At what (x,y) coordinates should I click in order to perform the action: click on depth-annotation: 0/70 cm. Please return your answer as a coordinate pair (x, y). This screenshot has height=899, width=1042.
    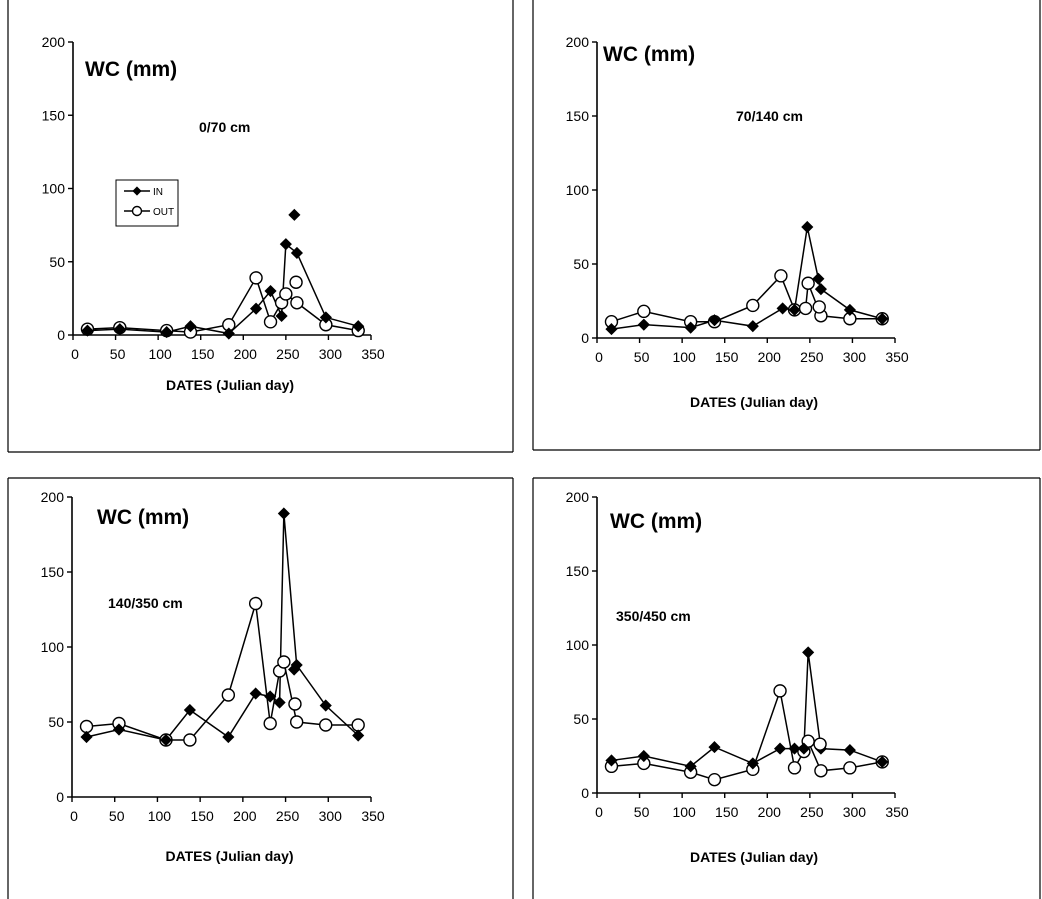
    Looking at the image, I should click on (224, 127).